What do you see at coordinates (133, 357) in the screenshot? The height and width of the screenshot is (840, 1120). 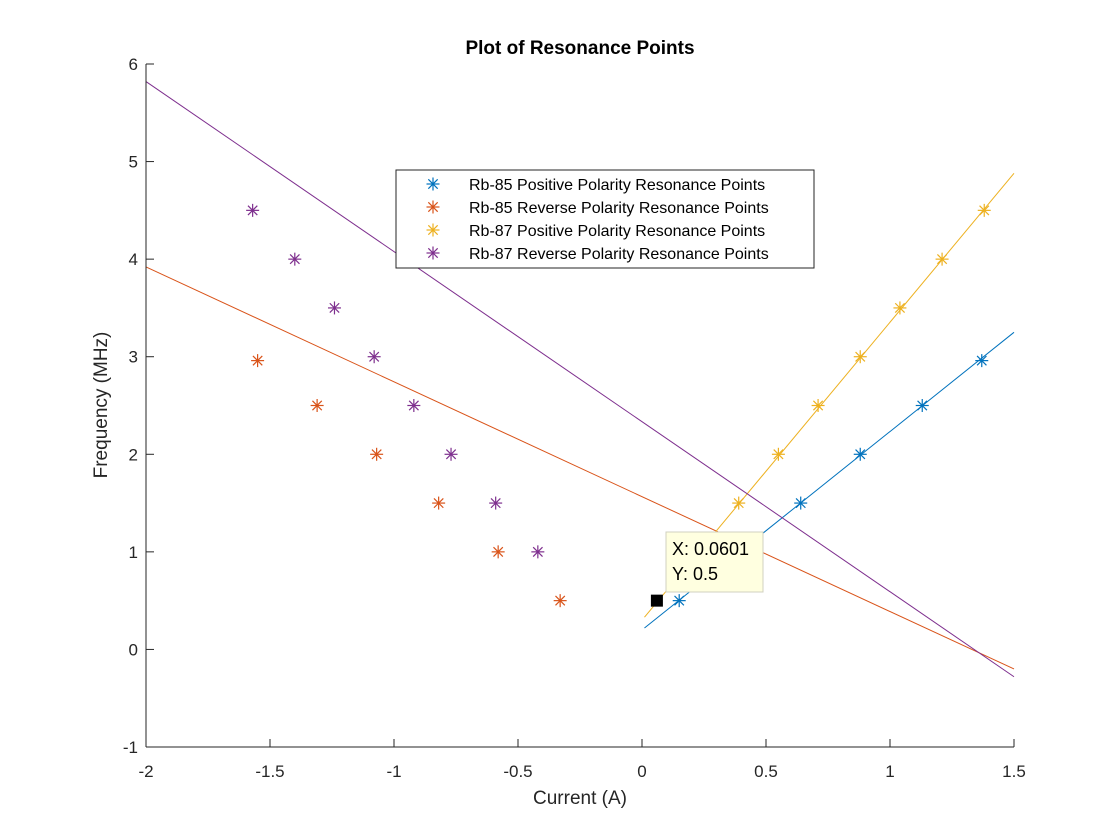 I see `y-tick-label: 3` at bounding box center [133, 357].